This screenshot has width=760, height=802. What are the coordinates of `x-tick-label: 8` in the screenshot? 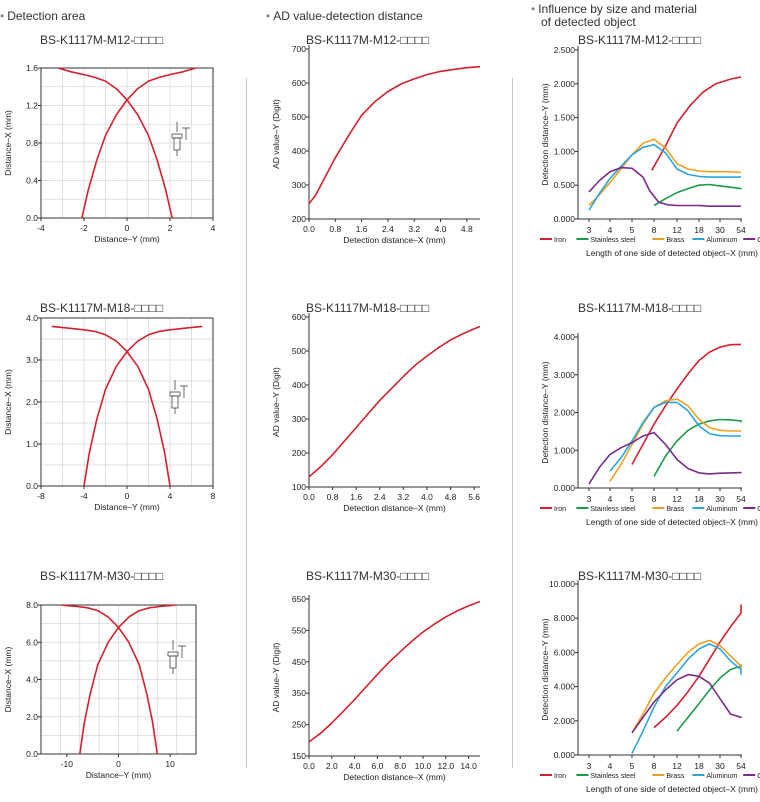 It's located at (654, 499).